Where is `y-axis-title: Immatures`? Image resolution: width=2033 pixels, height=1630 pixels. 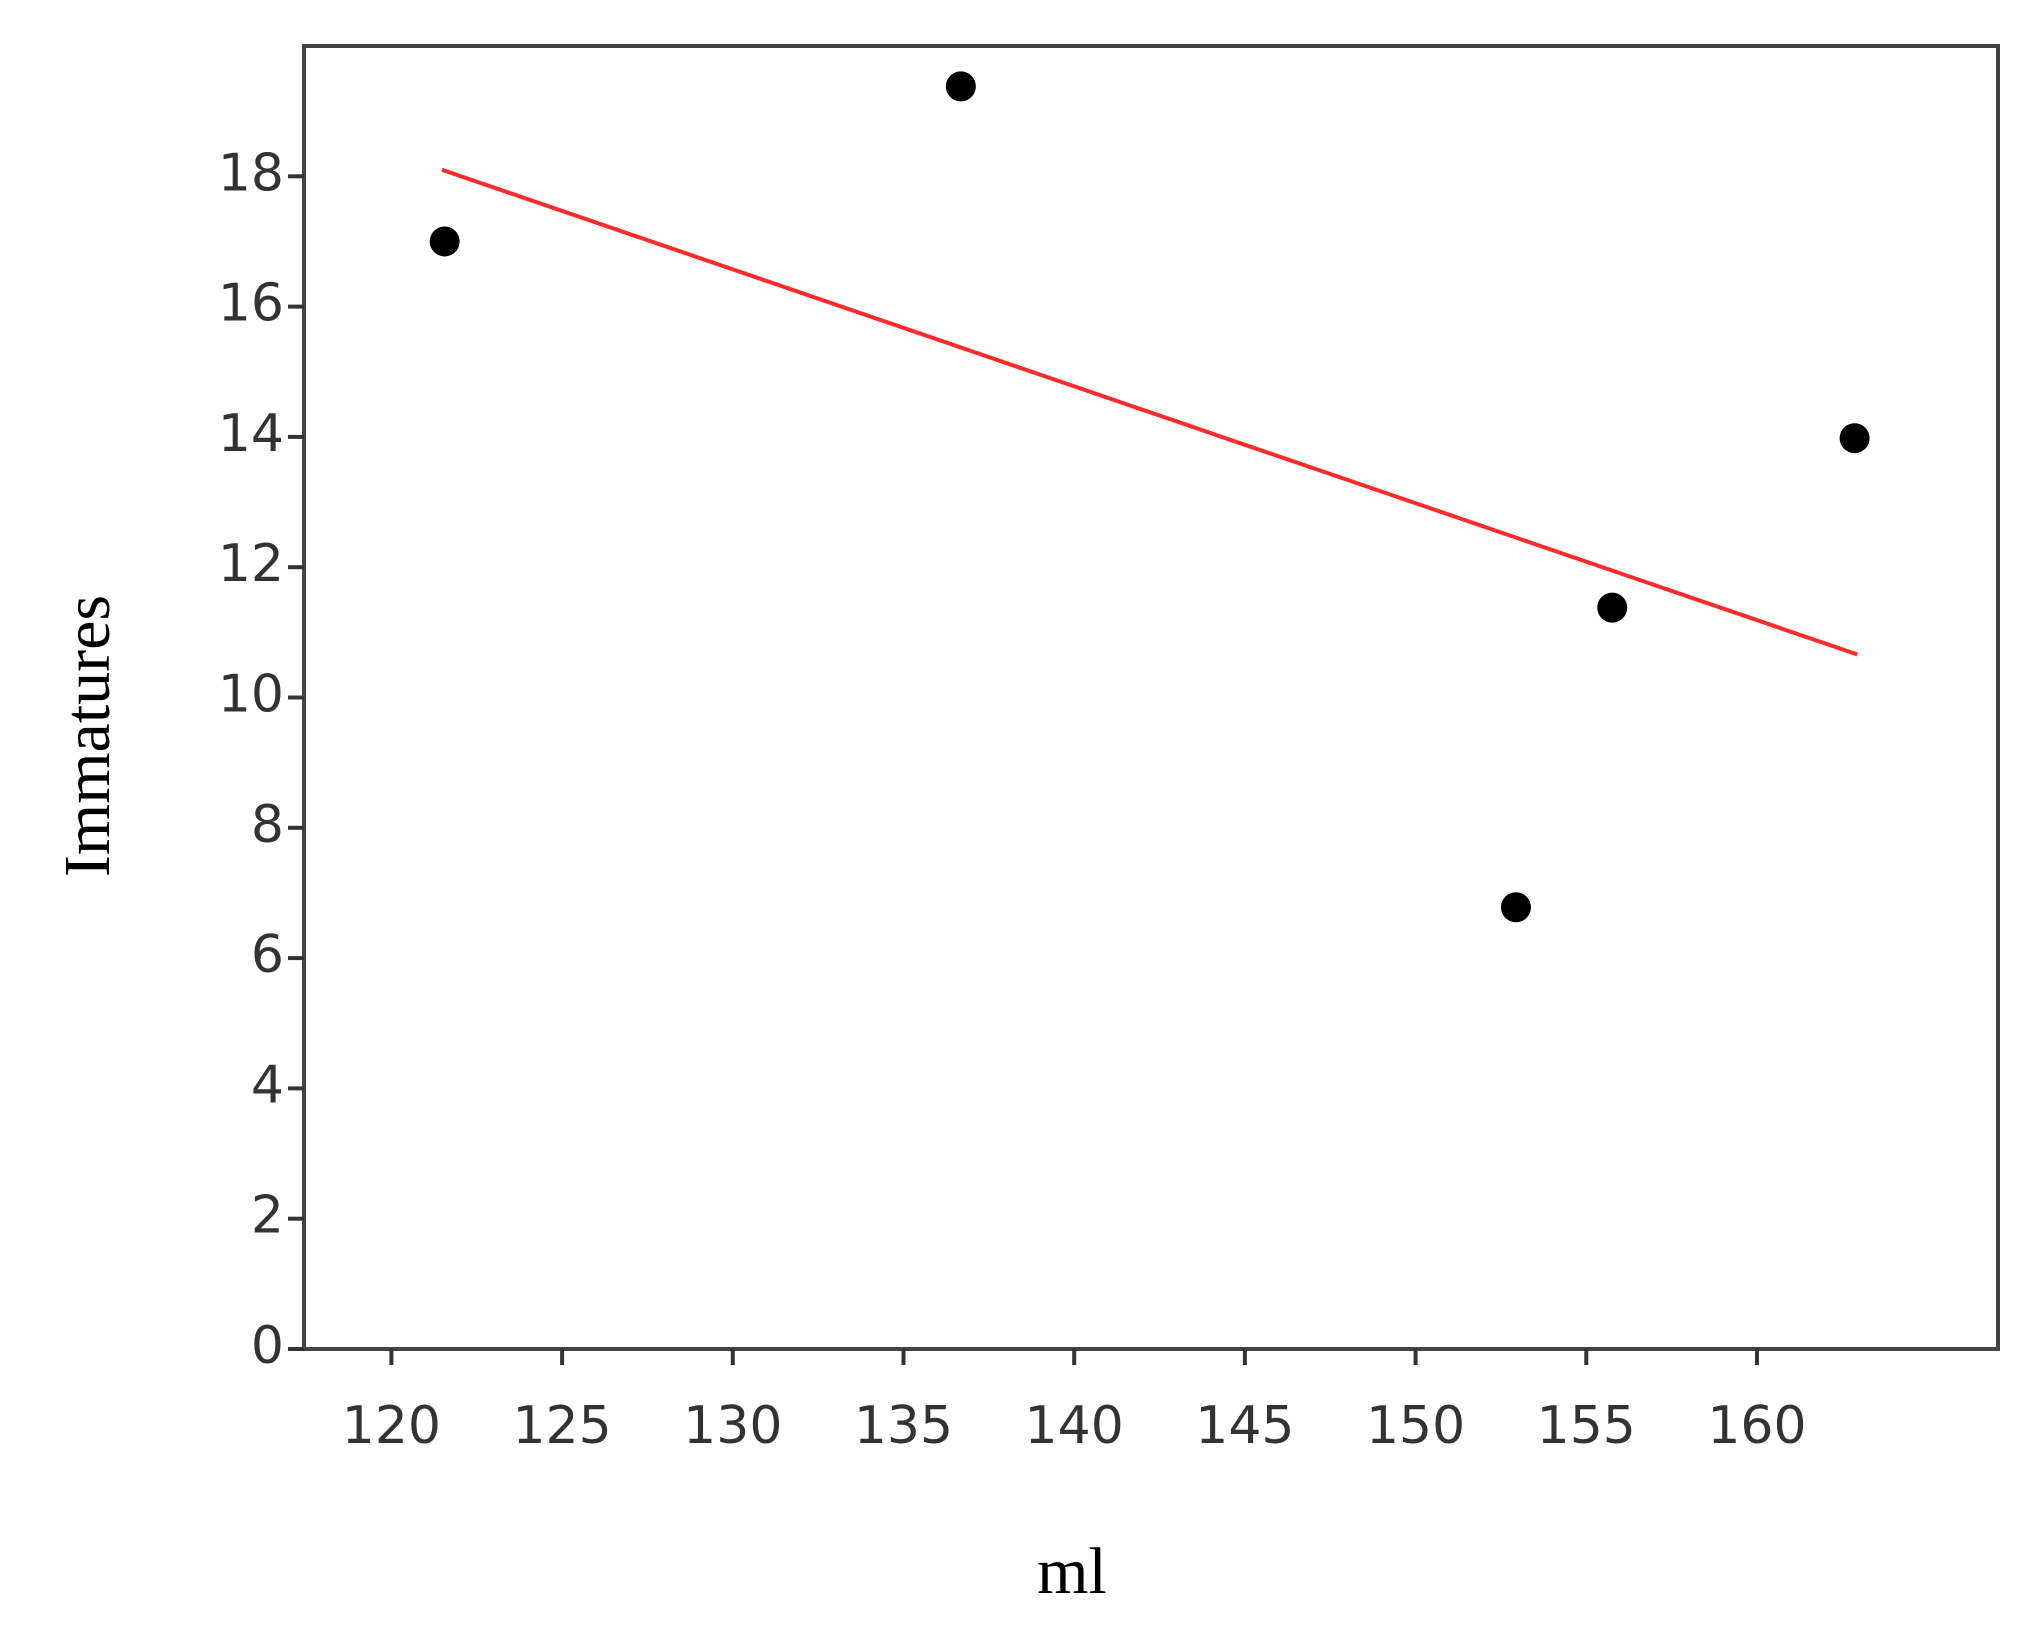
y-axis-title: Immatures is located at coordinates (87, 736).